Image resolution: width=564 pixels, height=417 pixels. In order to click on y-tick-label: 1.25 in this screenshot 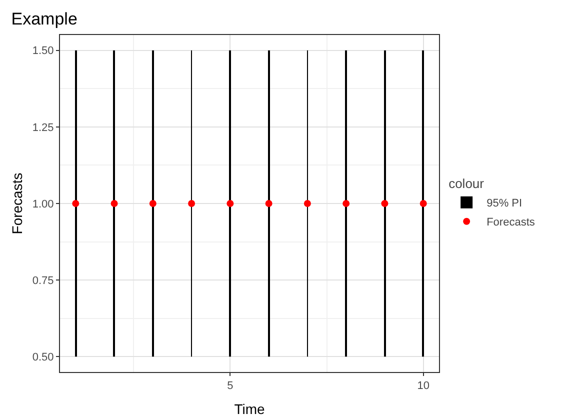, I will do `click(43, 128)`.